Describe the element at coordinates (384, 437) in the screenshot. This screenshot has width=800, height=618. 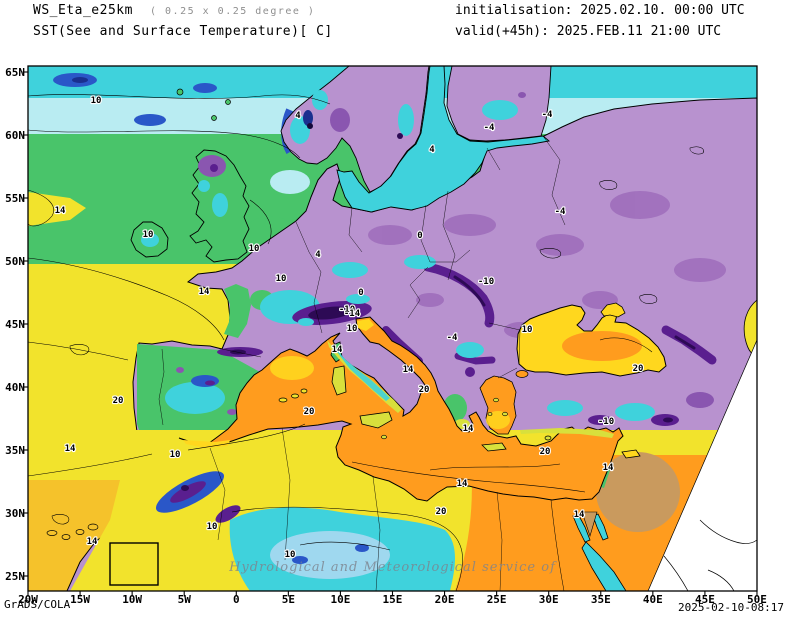
I see `malta` at that location.